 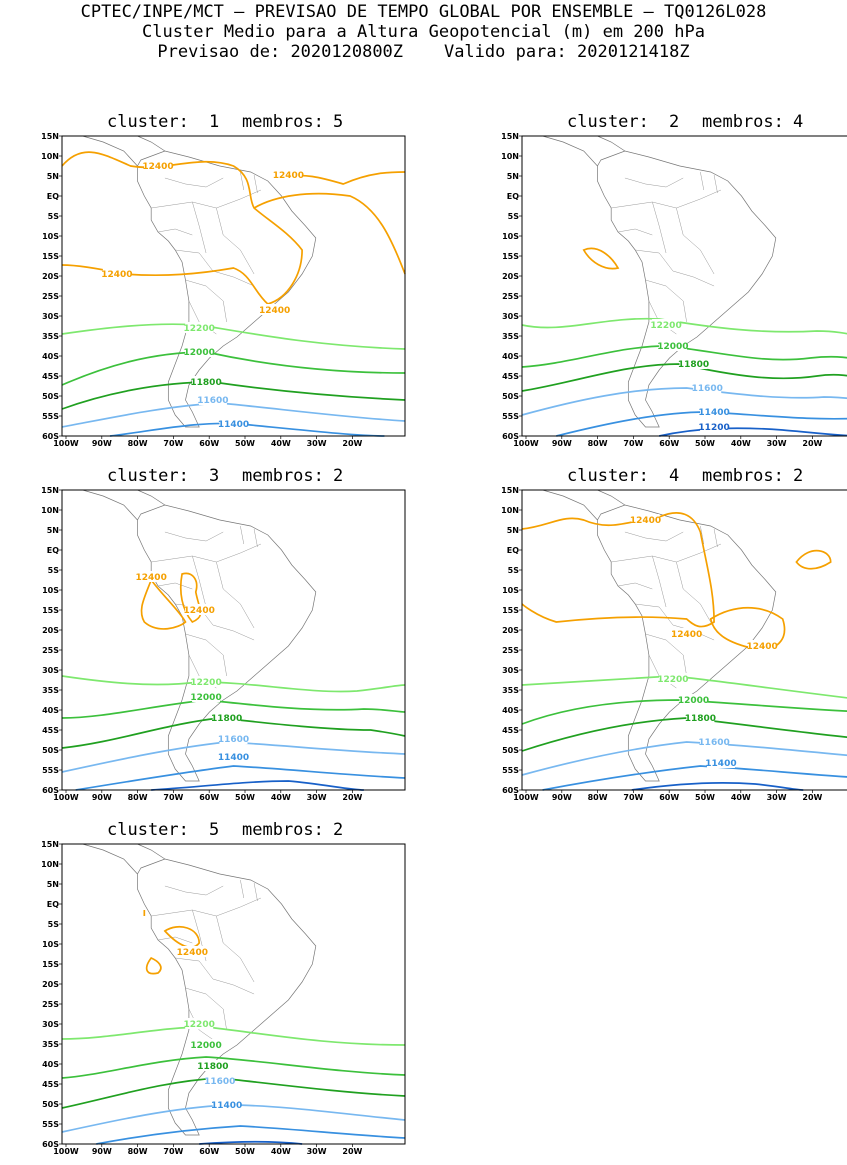 What do you see at coordinates (214, 476) in the screenshot?
I see `cluster-number: 3` at bounding box center [214, 476].